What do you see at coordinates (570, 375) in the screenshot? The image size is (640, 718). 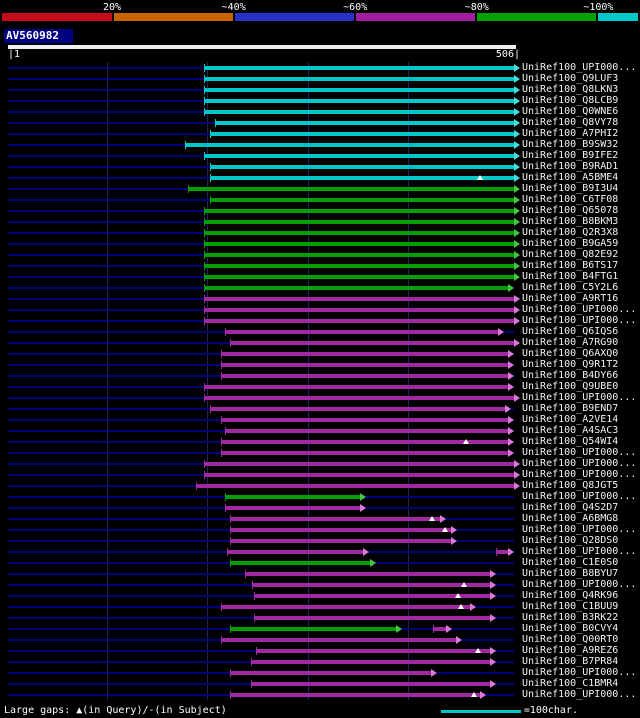 I see `hit-label: UniRef100_B4DY66` at bounding box center [570, 375].